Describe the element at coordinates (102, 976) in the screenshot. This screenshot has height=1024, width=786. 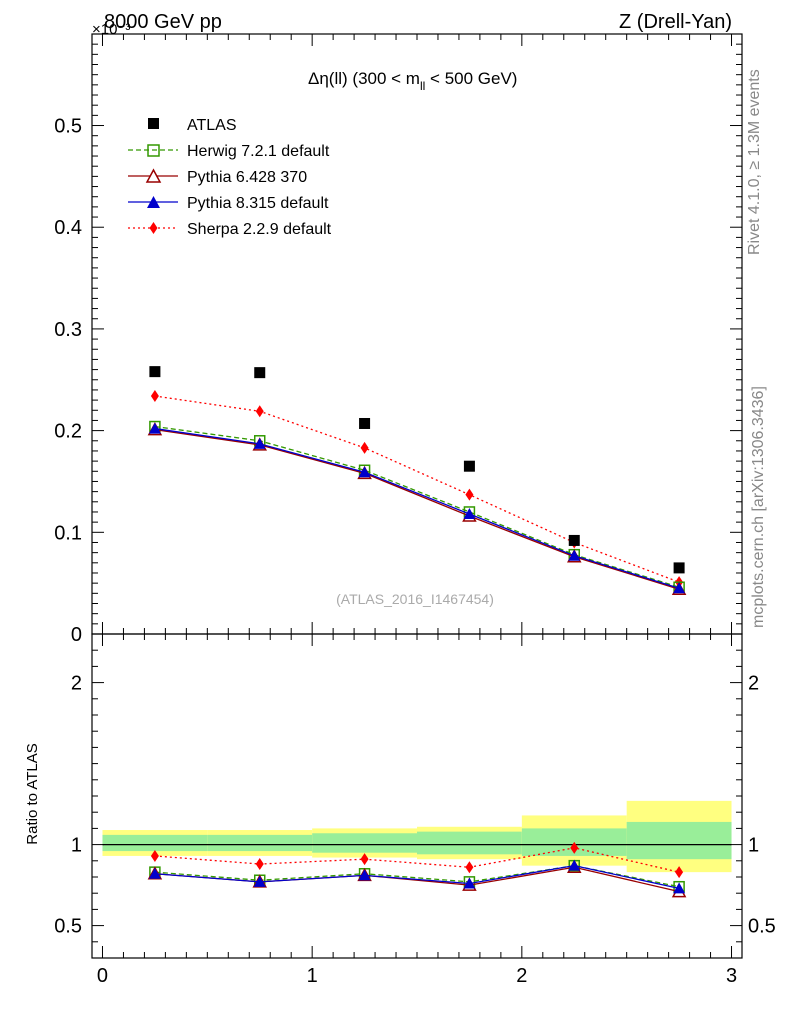
I see `xtick-label-0: 0` at that location.